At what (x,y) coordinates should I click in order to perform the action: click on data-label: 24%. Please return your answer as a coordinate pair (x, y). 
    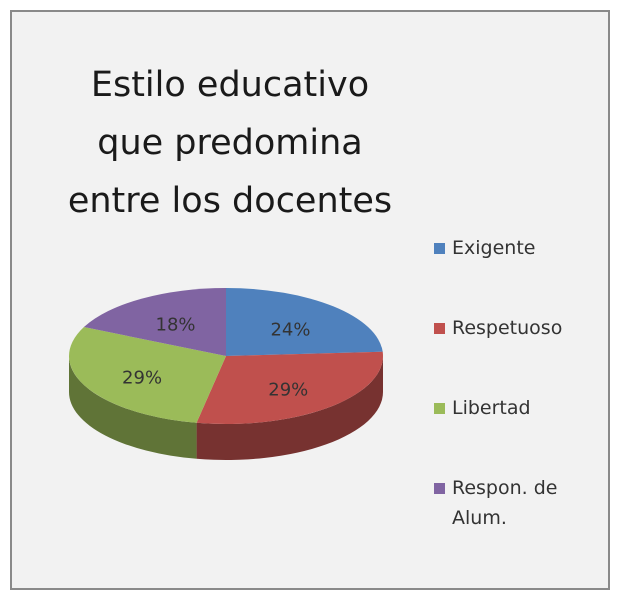
    Looking at the image, I should click on (290, 329).